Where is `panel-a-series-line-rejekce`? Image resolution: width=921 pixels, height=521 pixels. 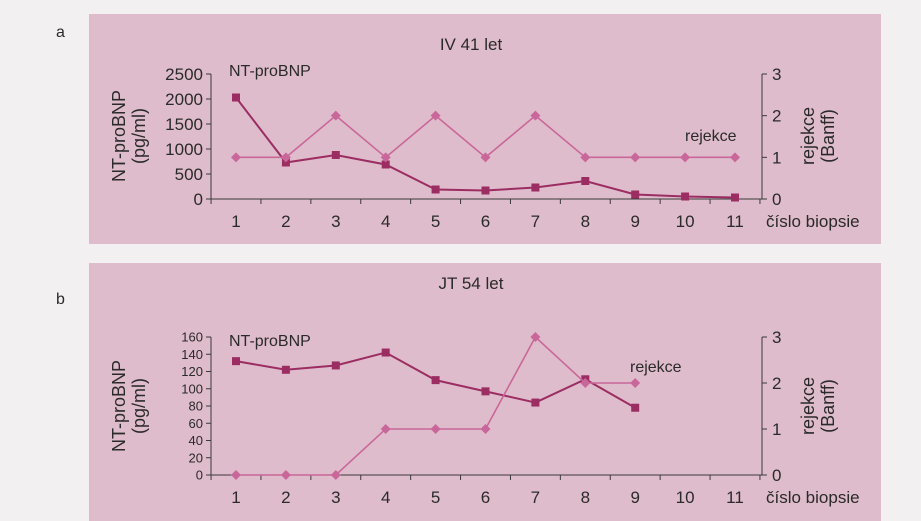
panel-a-series-line-rejekce is located at coordinates (485, 136).